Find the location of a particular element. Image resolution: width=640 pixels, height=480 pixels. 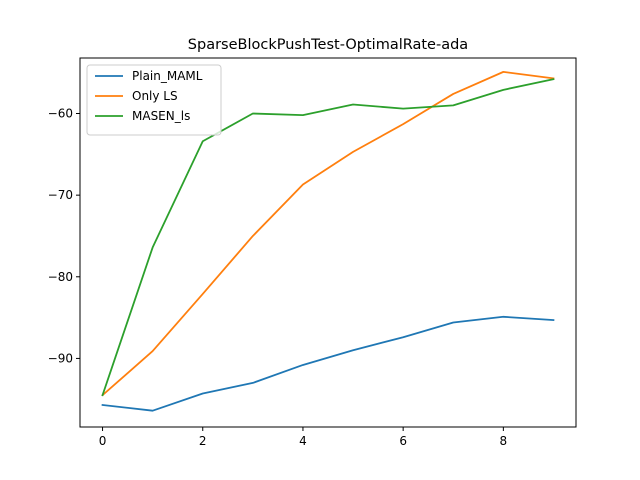

x-tick-label: 0 is located at coordinates (103, 441).